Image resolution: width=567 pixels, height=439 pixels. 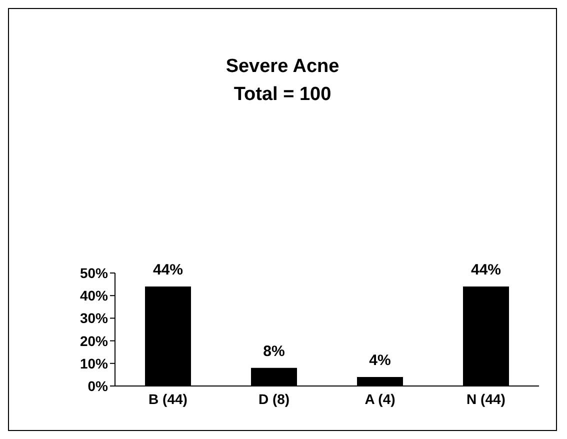 What do you see at coordinates (94, 340) in the screenshot?
I see `y-tick-label: 20%` at bounding box center [94, 340].